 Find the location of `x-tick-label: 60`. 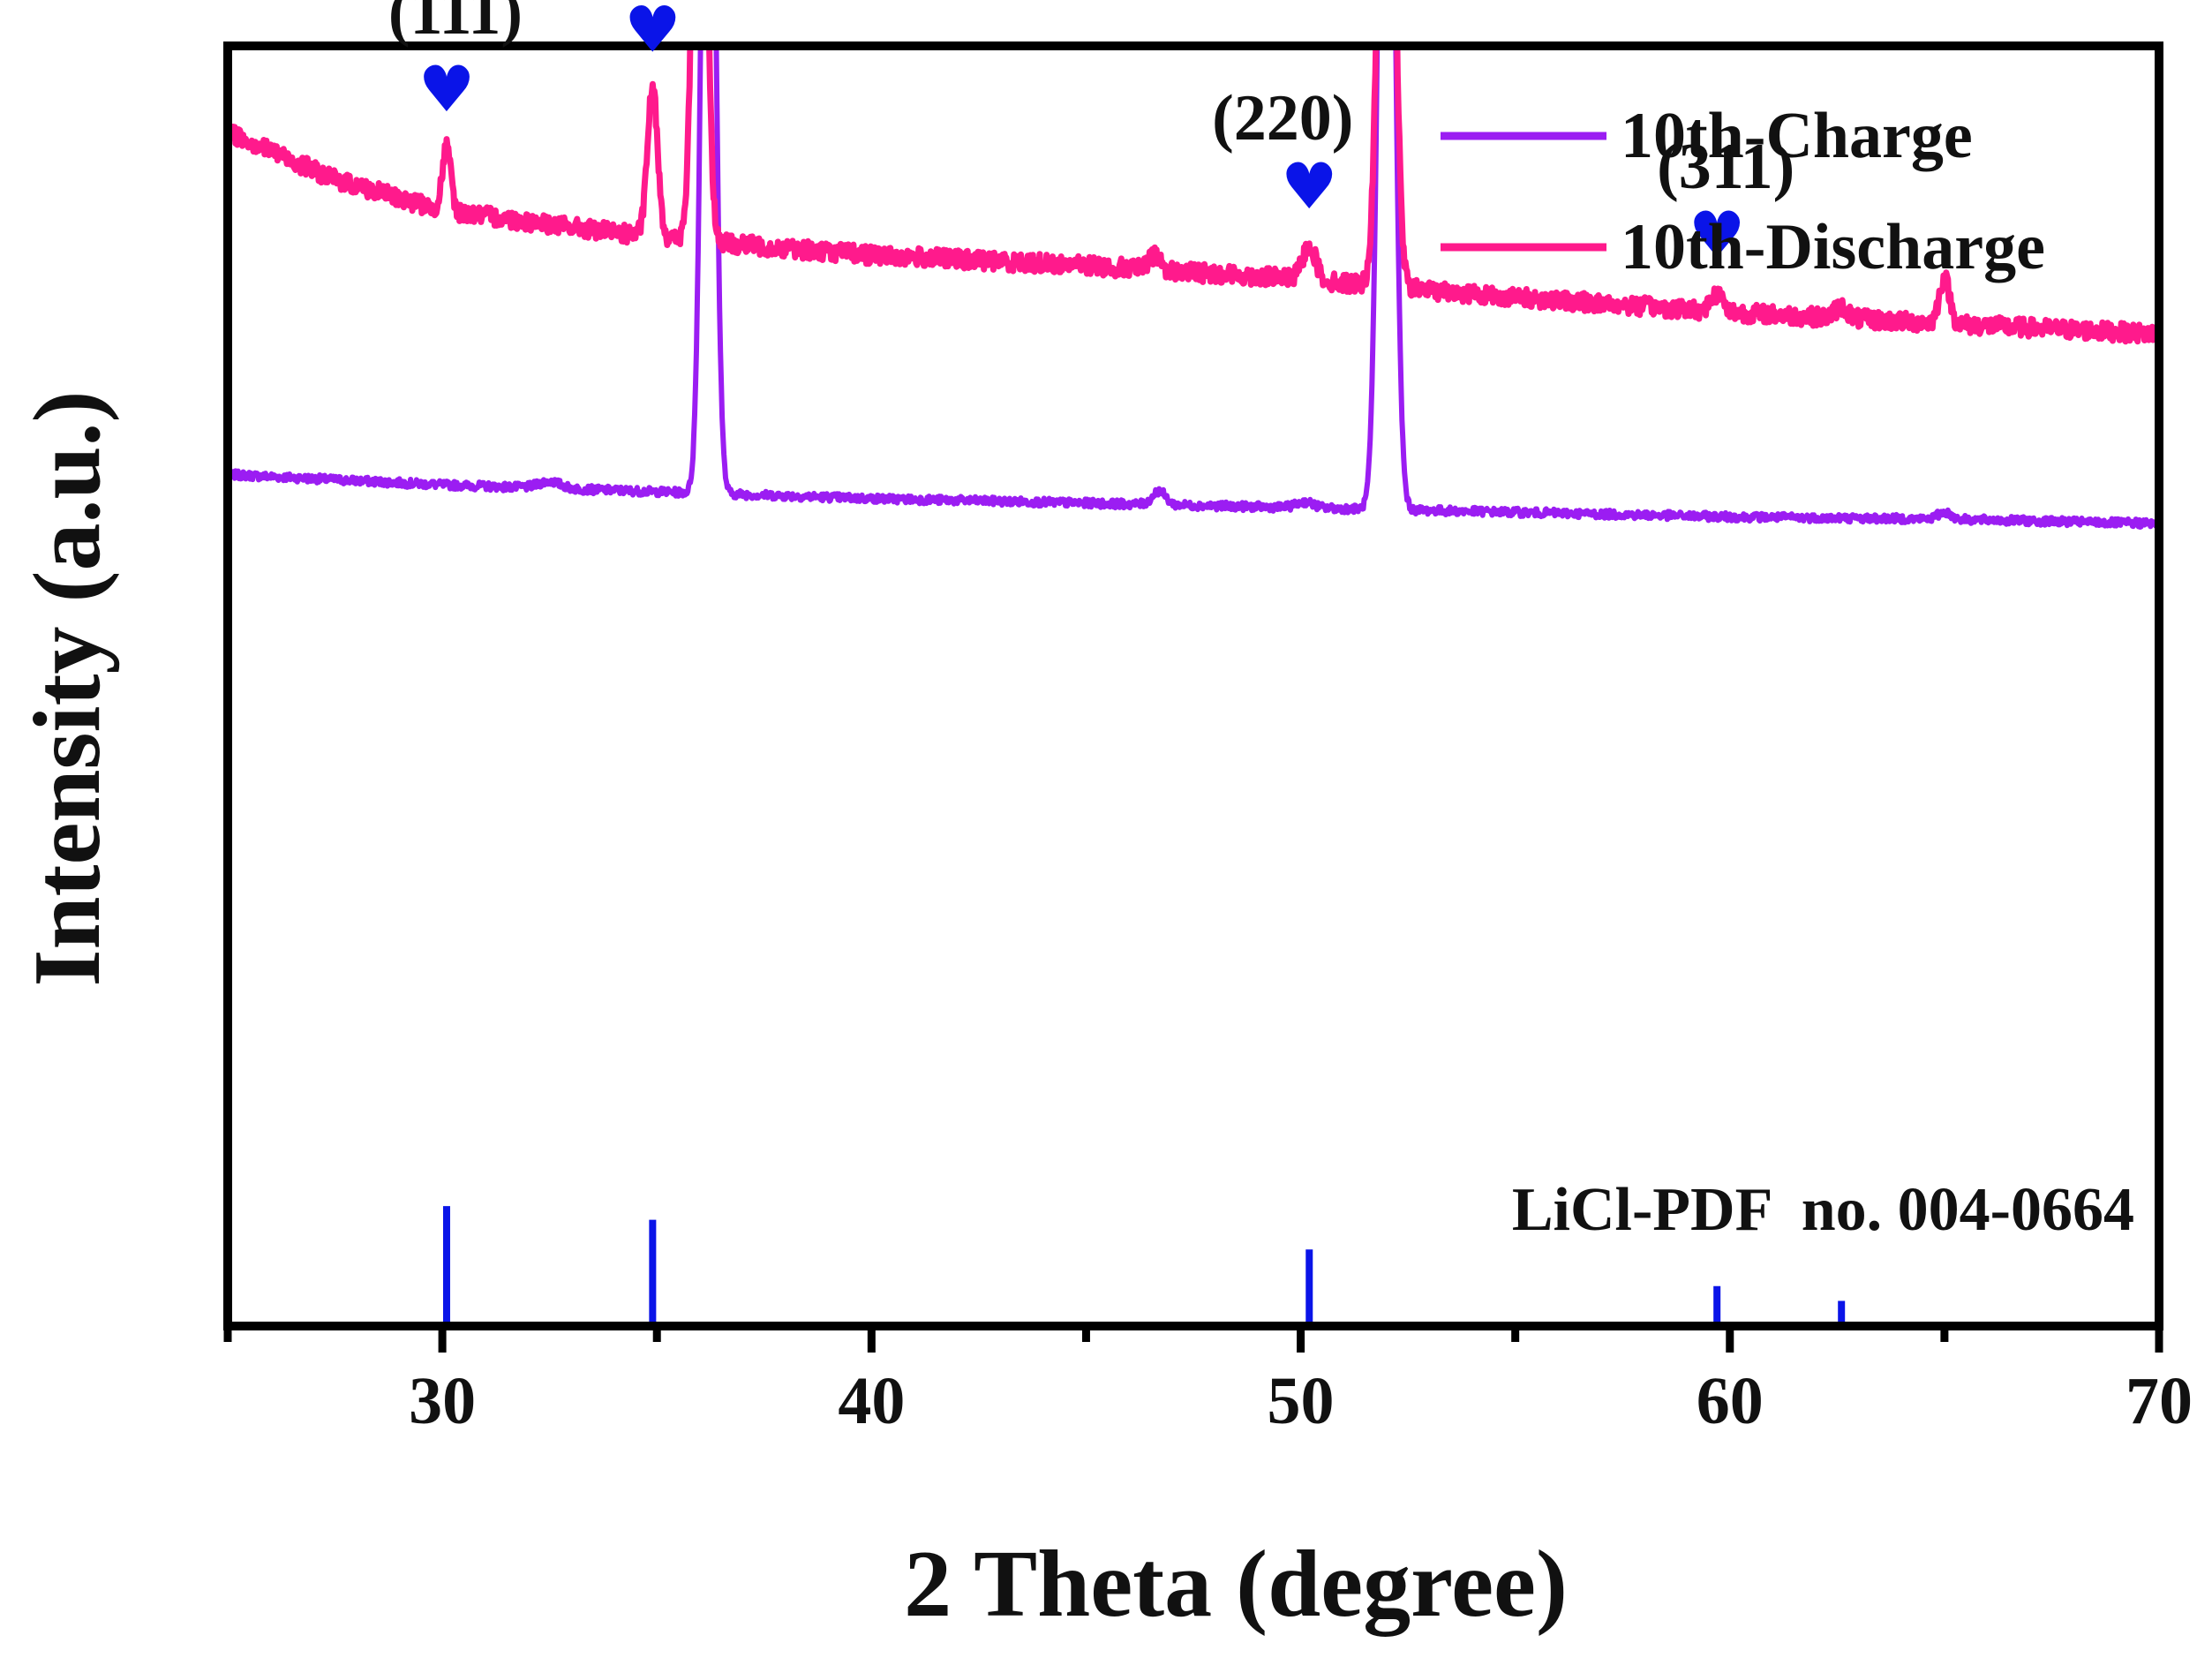

x-tick-label: 60 is located at coordinates (1730, 1401).